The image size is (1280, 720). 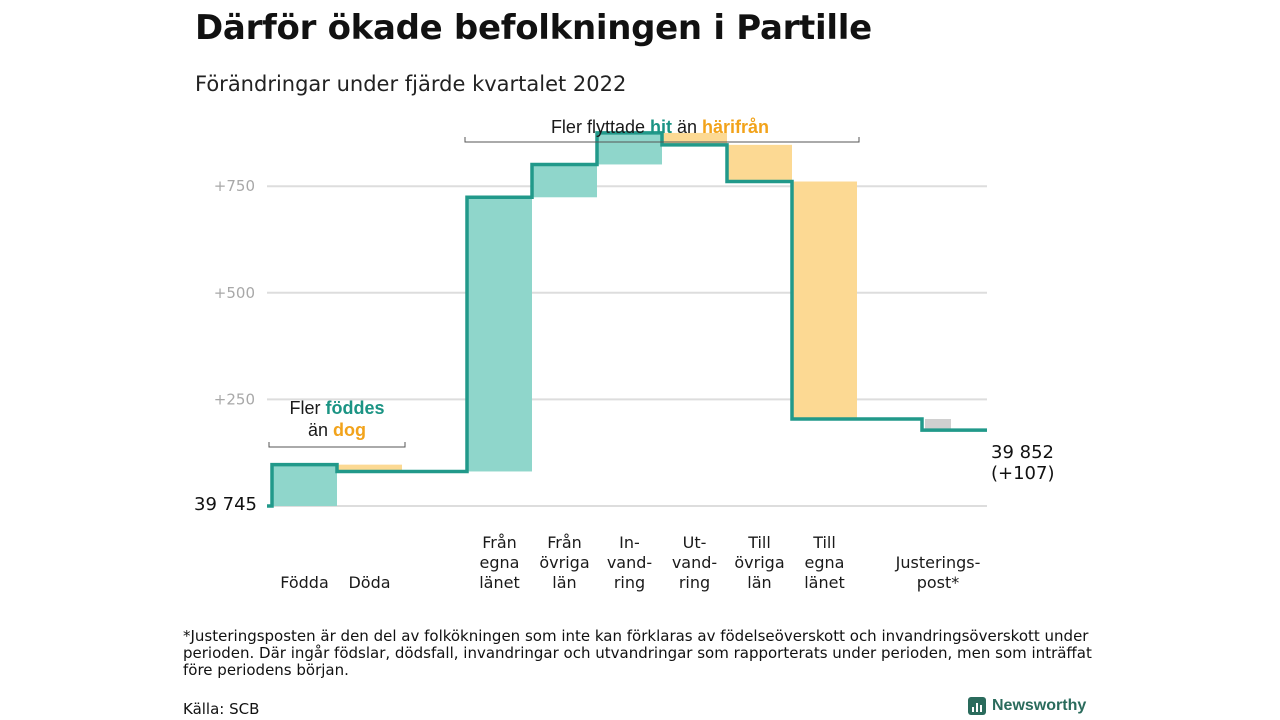 I want to click on category-label: In-vand-ring, so click(x=629, y=562).